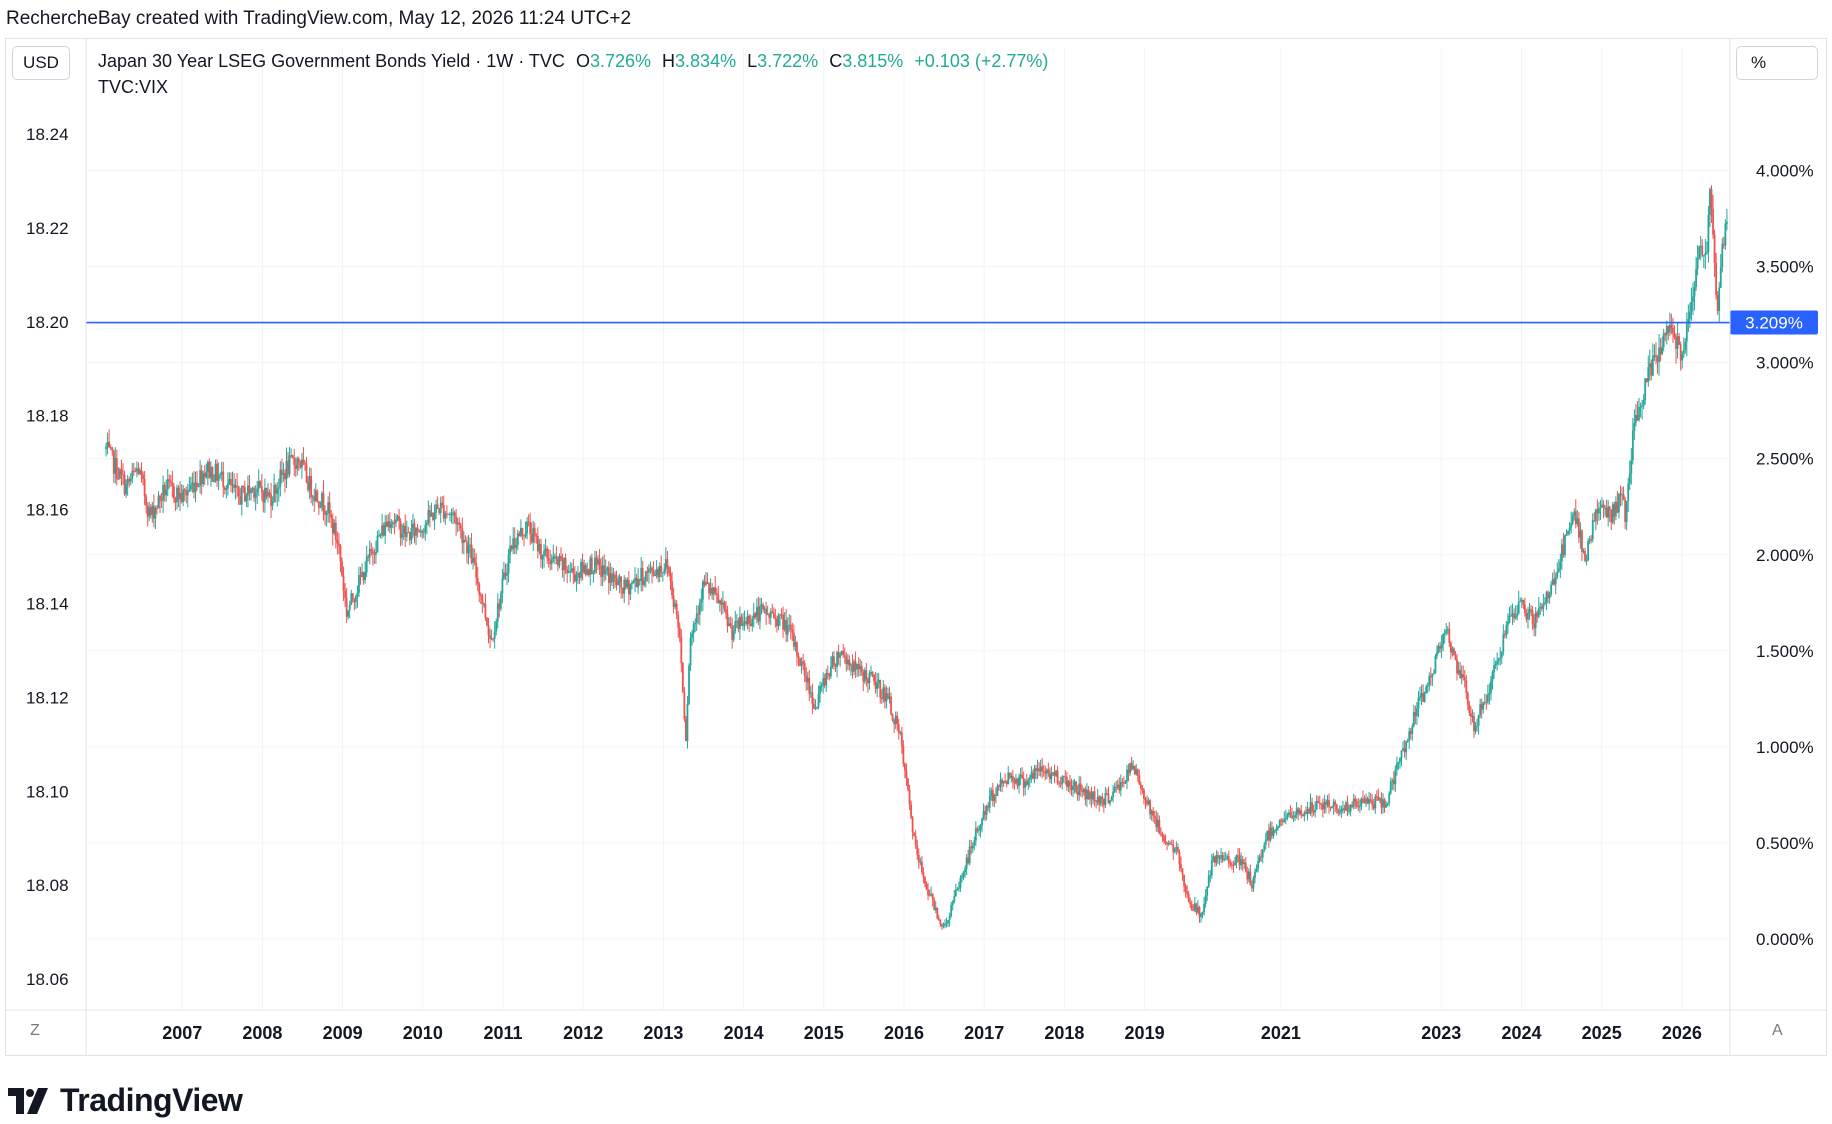 Image resolution: width=1832 pixels, height=1124 pixels. What do you see at coordinates (744, 1033) in the screenshot?
I see `x-tick-label: 2014` at bounding box center [744, 1033].